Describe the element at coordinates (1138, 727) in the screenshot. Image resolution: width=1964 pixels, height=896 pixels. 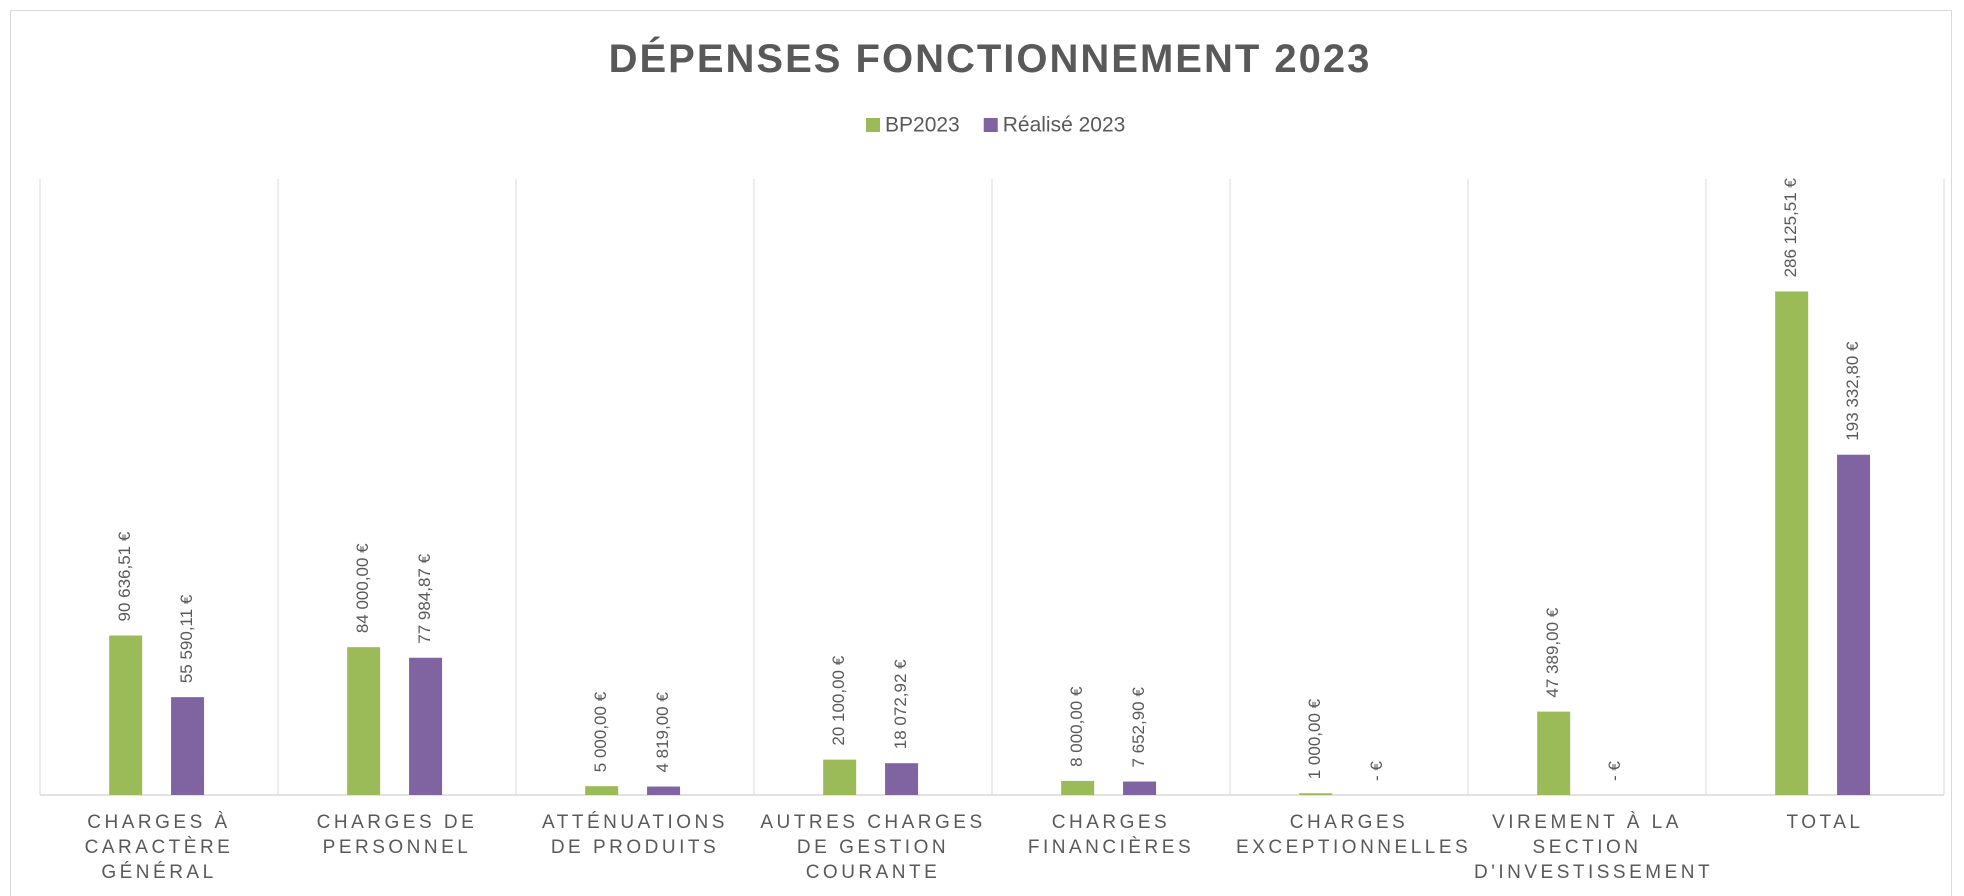
I see `value-label: 7 652,90 €` at that location.